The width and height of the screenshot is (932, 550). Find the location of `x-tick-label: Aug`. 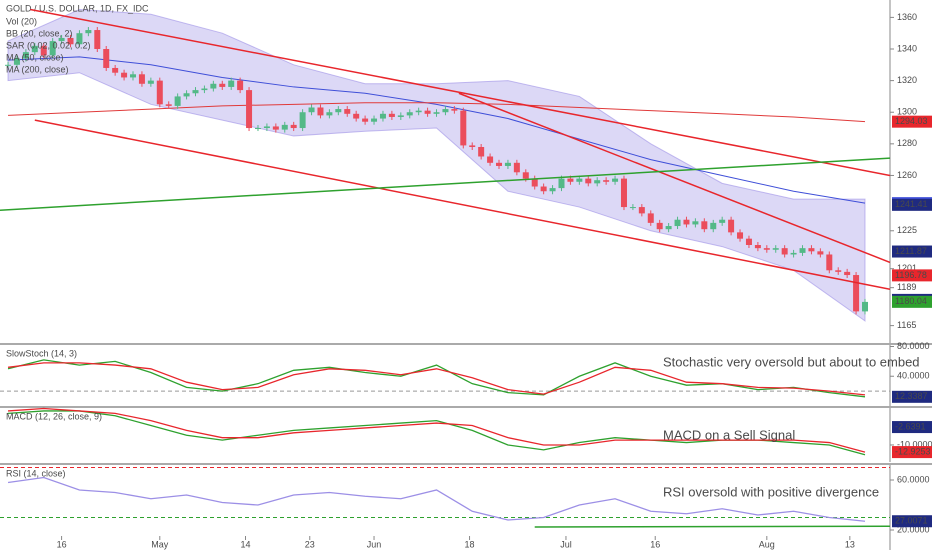

x-tick-label: Aug is located at coordinates (767, 544).